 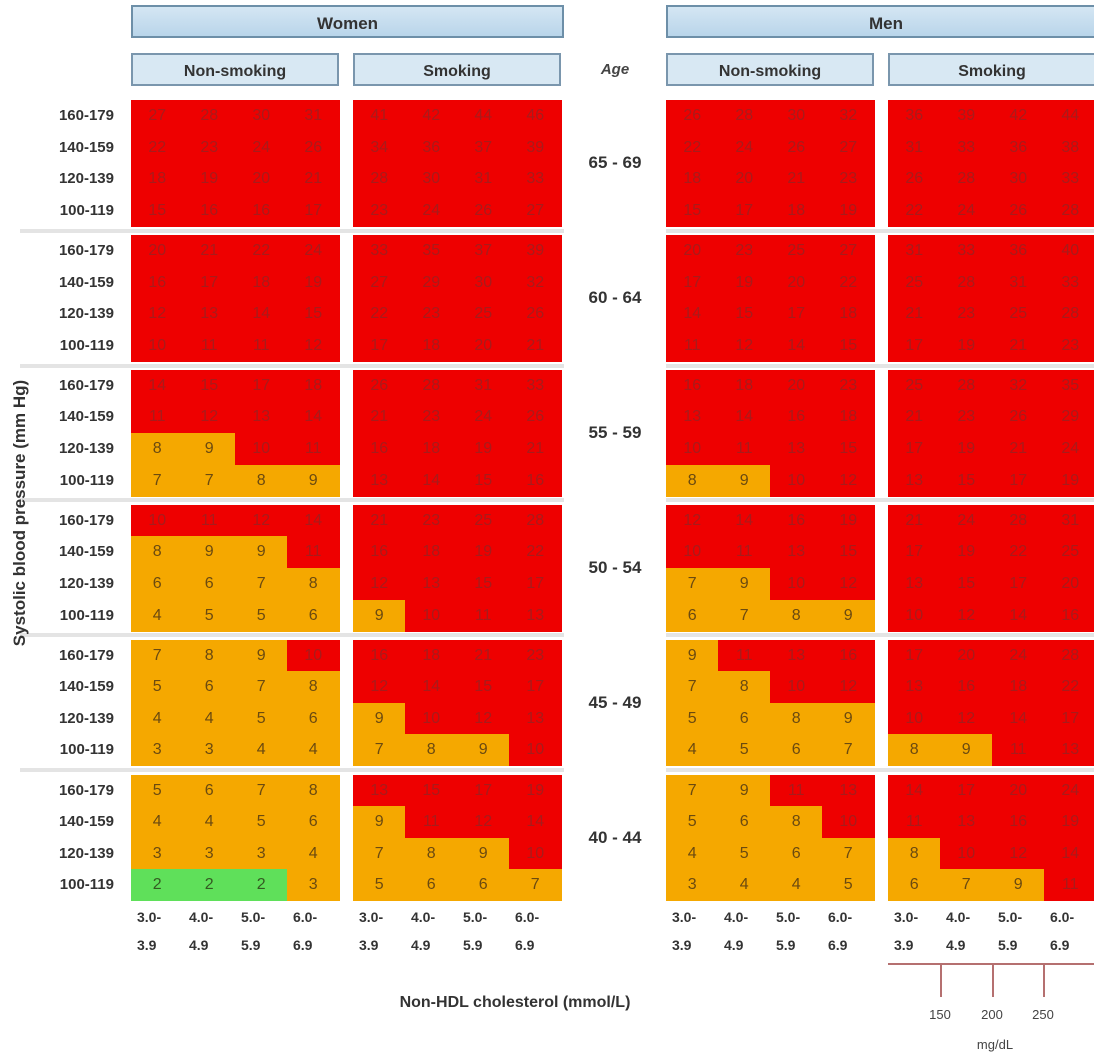 I want to click on risk-cell: 36, so click(x=1018, y=250).